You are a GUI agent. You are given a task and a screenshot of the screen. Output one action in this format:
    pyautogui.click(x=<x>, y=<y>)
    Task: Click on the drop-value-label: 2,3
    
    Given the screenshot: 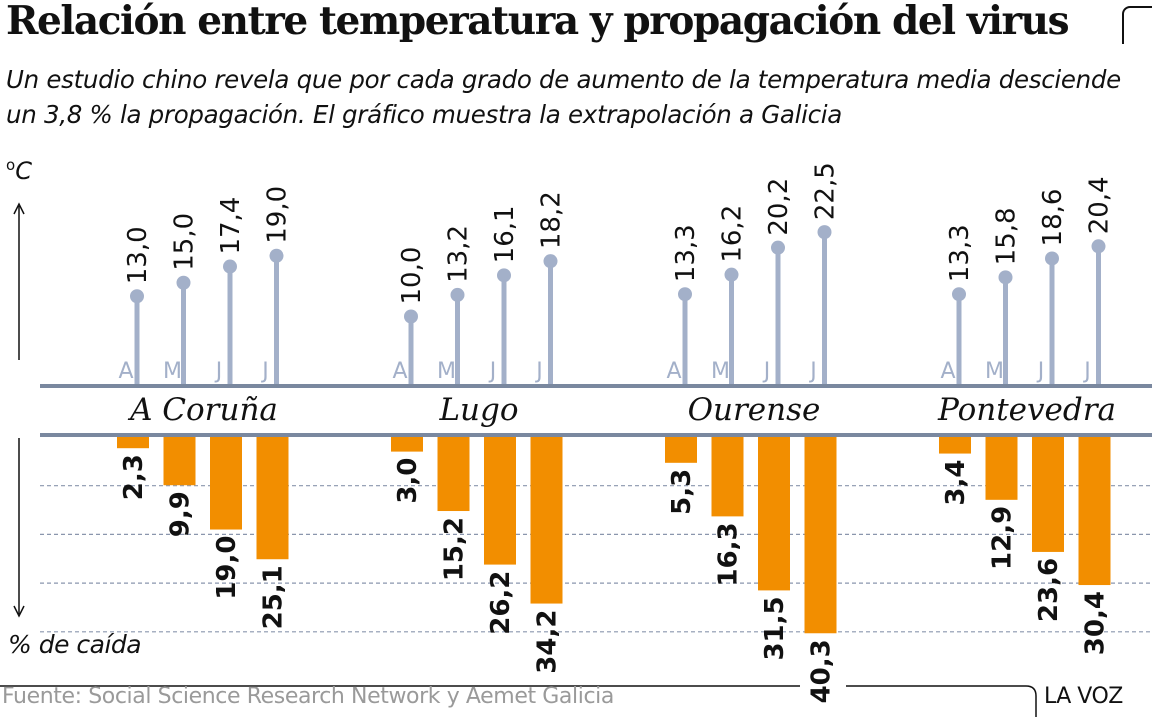 What is the action you would take?
    pyautogui.click(x=134, y=477)
    